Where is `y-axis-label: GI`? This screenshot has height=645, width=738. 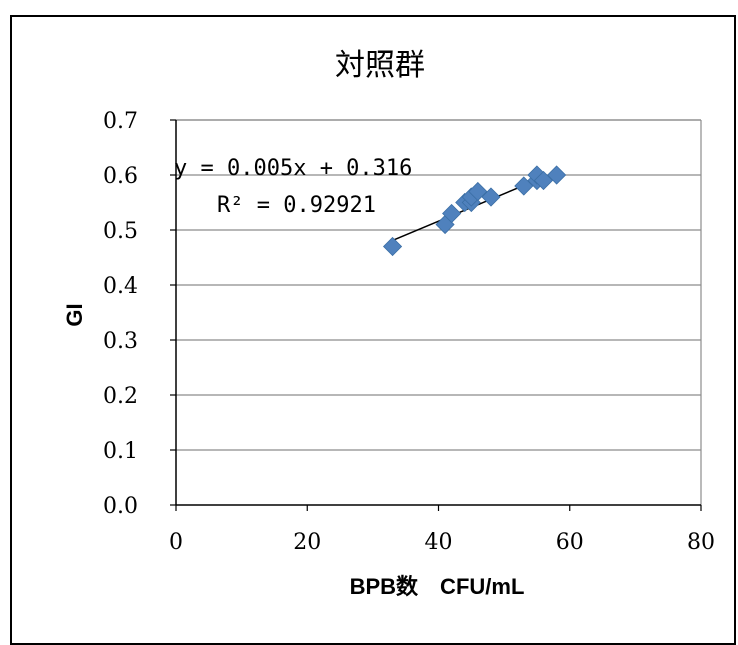
y-axis-label: GI is located at coordinates (74, 314).